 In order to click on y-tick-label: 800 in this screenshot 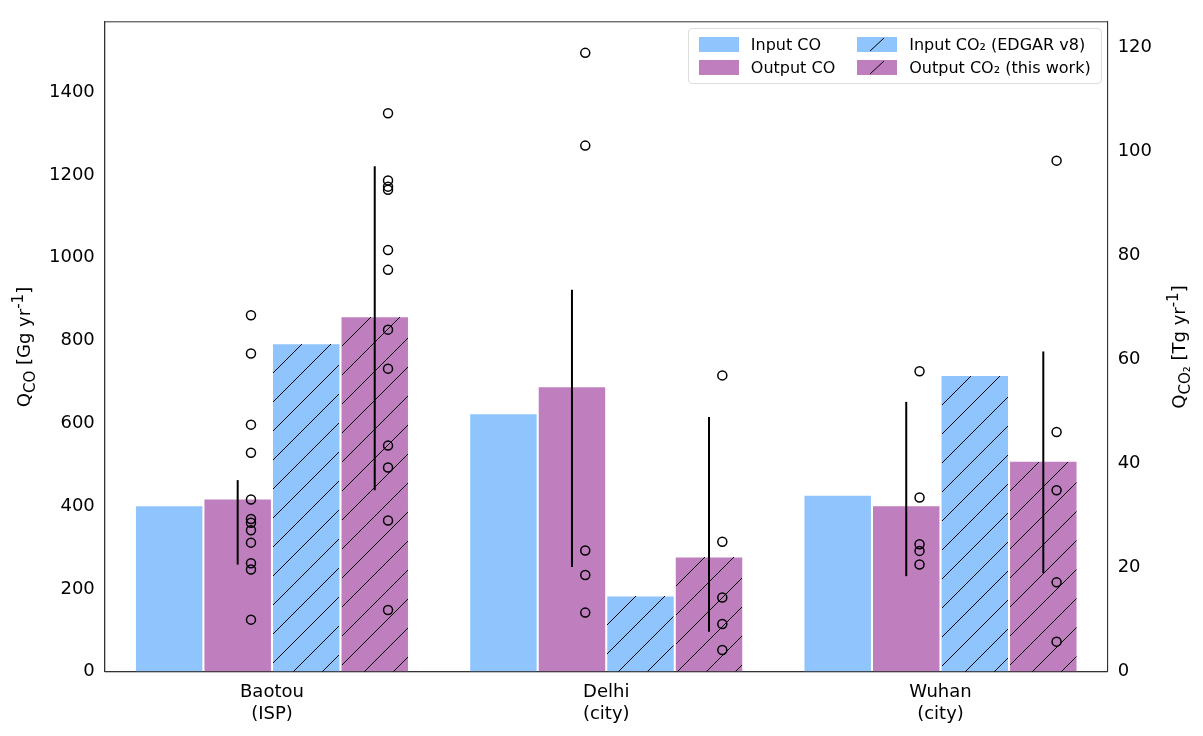, I will do `click(77, 339)`.